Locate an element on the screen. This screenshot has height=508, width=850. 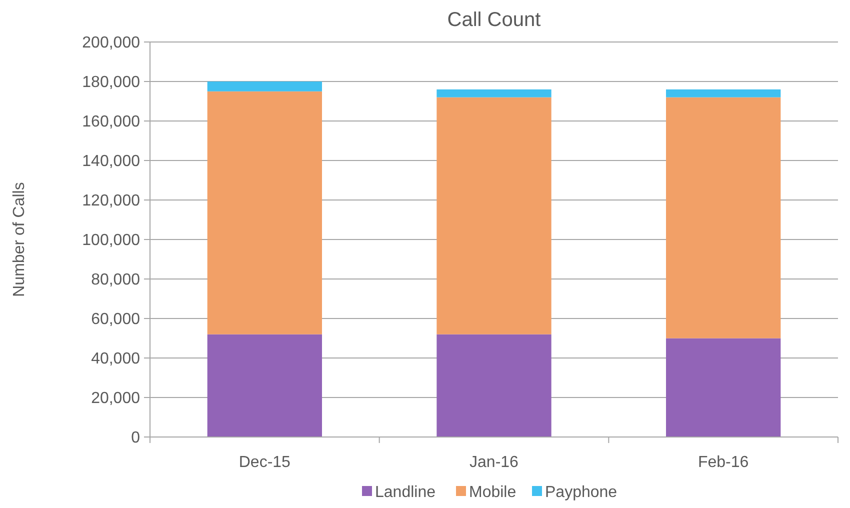
y-tick-label: 0 is located at coordinates (135, 438).